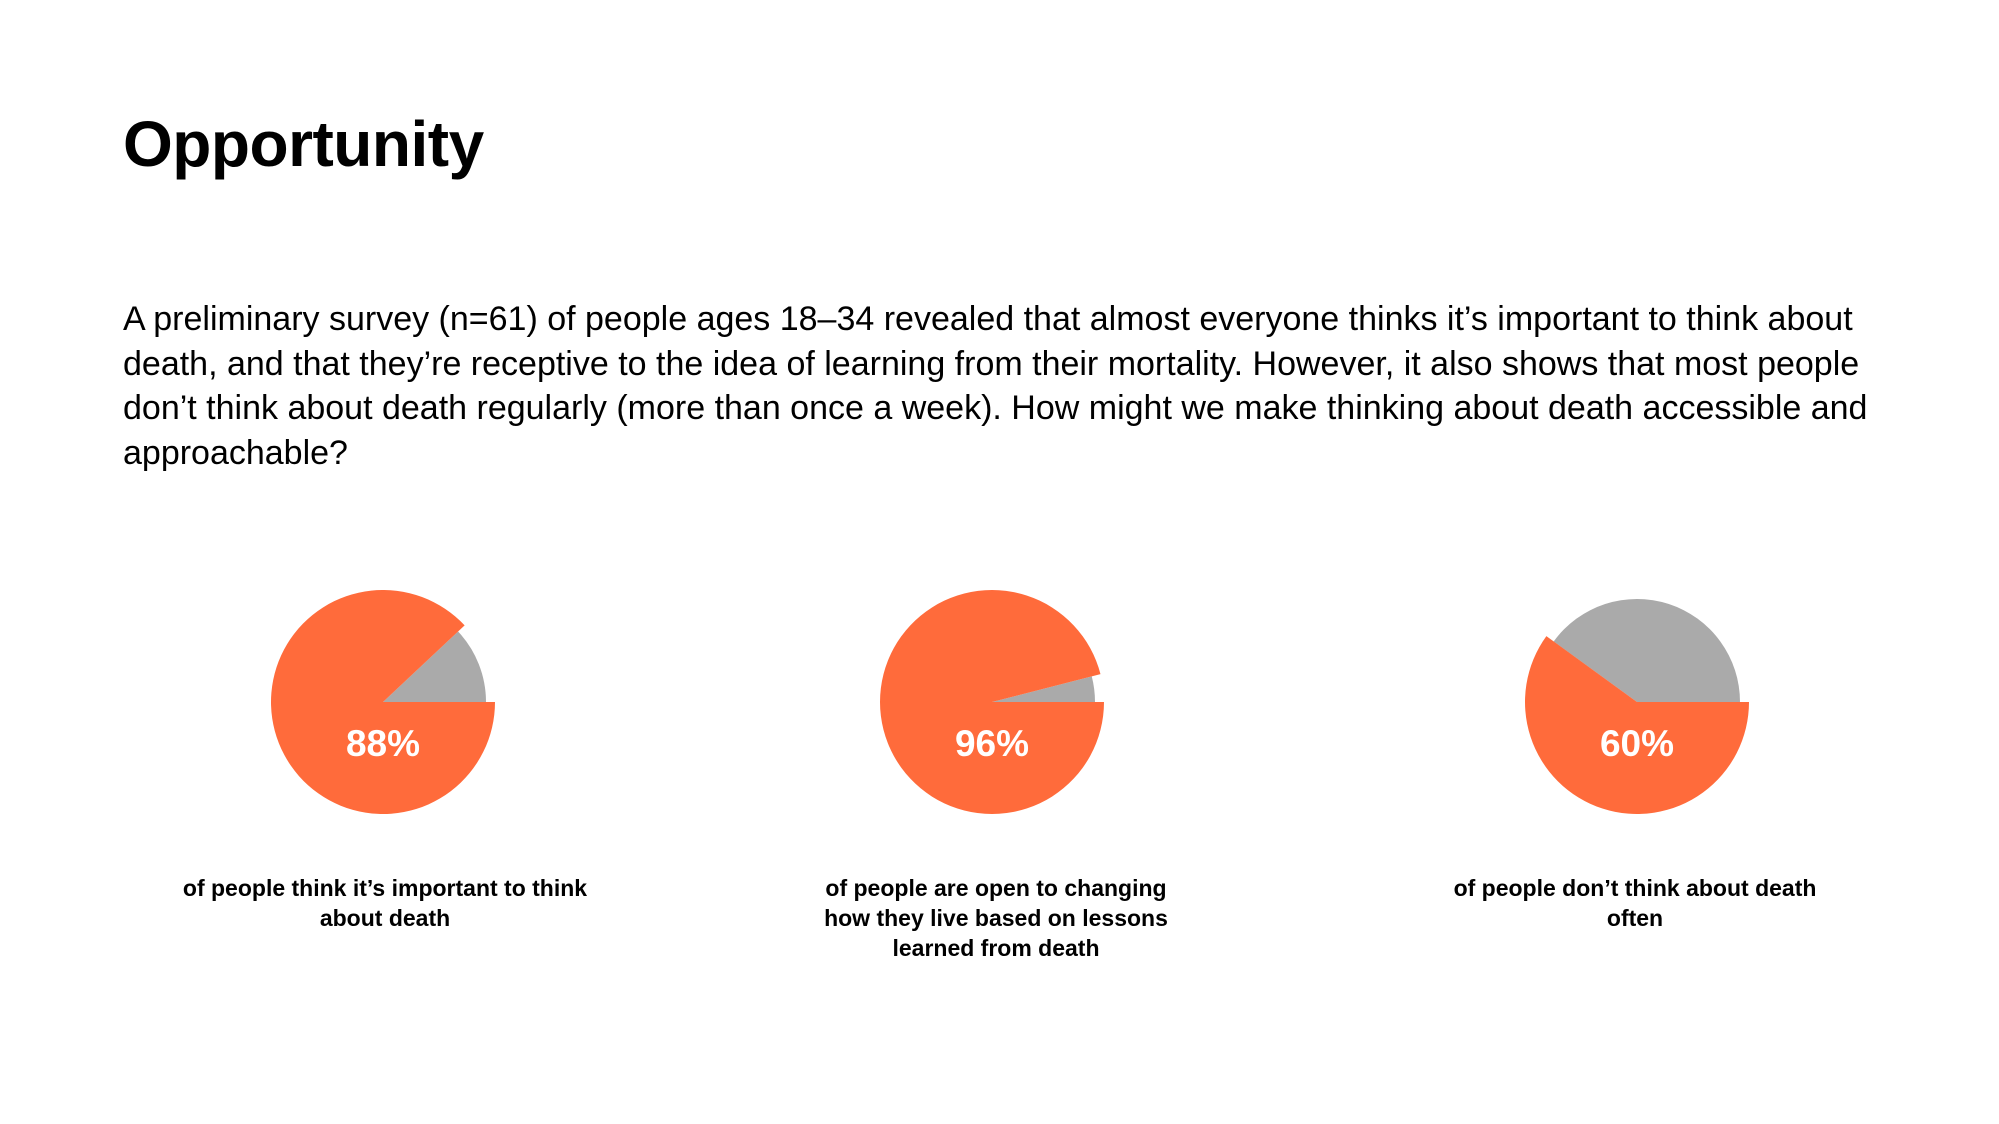  Describe the element at coordinates (1635, 903) in the screenshot. I see `pie-caption-not-often: of people don’t think about death often` at that location.